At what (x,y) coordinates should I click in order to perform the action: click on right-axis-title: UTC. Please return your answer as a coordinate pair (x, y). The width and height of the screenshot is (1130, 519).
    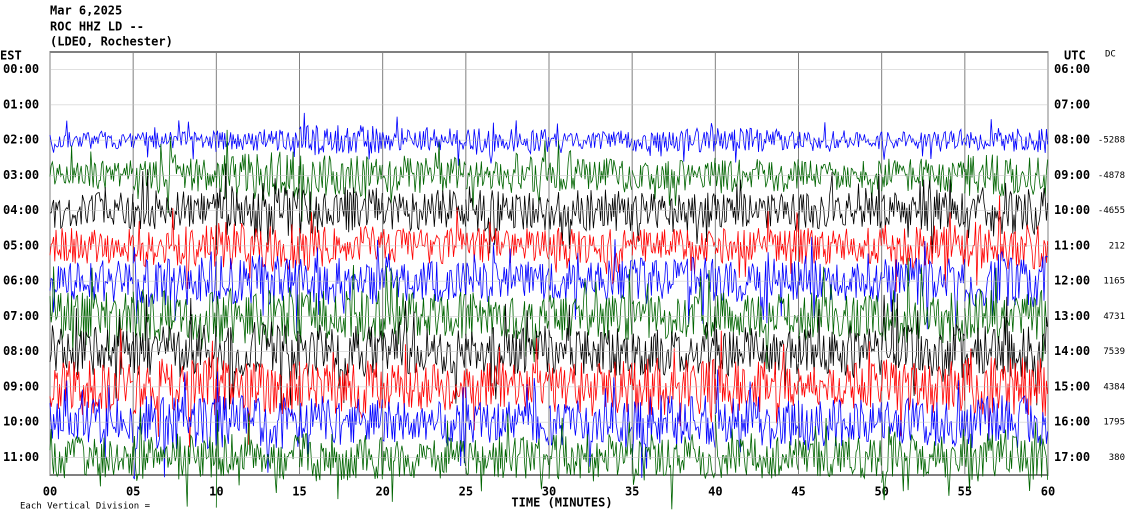
    Looking at the image, I should click on (1075, 56).